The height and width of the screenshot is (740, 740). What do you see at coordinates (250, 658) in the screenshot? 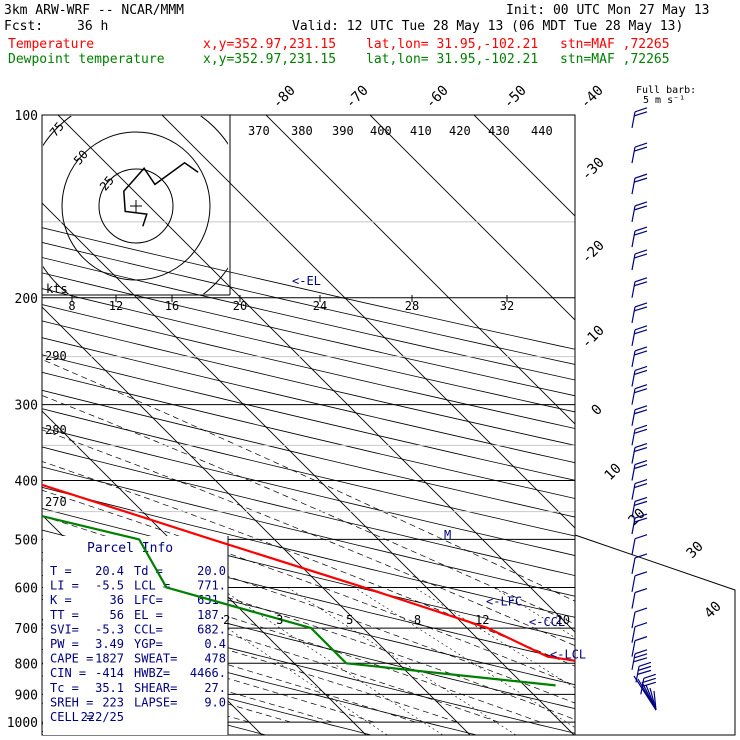
I see `moist-adiabat` at bounding box center [250, 658].